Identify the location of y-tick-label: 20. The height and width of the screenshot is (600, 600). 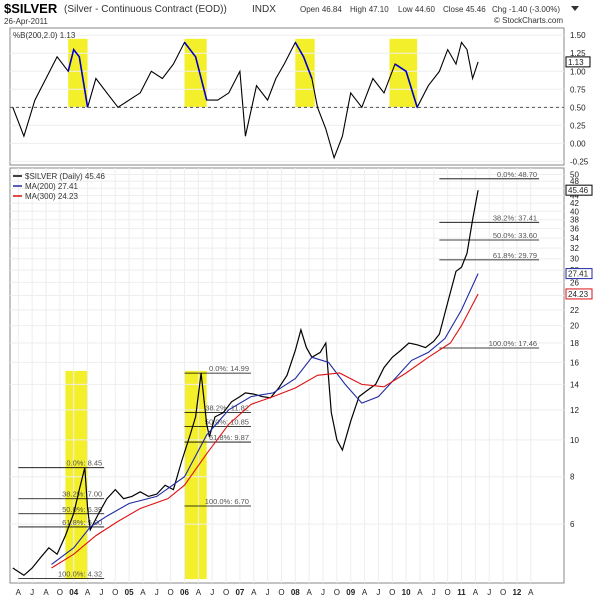
(574, 326).